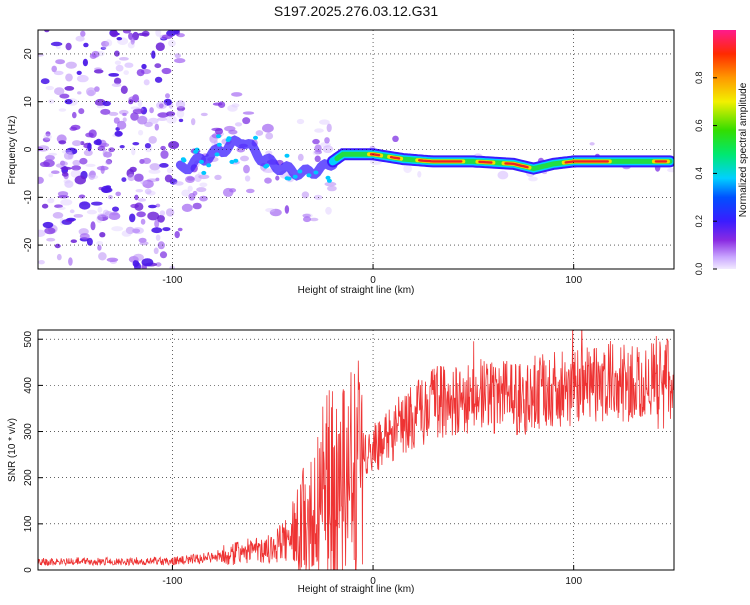 This screenshot has height=605, width=750. I want to click on heatmap-y-tick-label: -20, so click(28, 244).